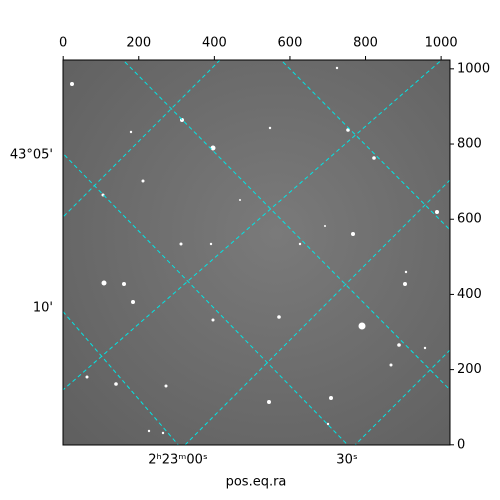 Image resolution: width=500 pixels, height=500 pixels. What do you see at coordinates (43, 308) in the screenshot?
I see `world-y-tick-label: 10'` at bounding box center [43, 308].